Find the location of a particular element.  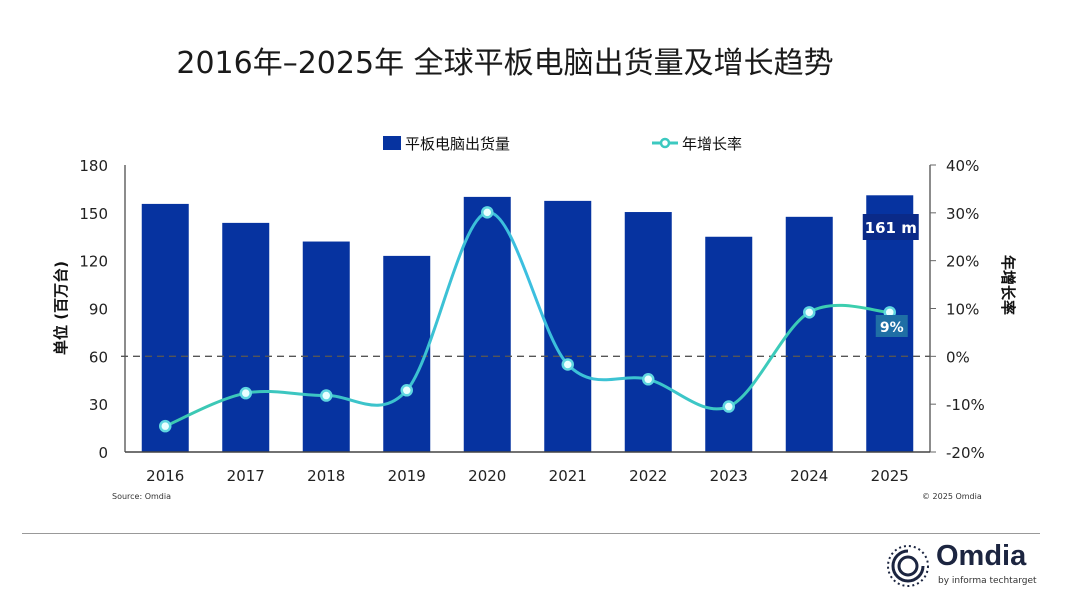

bar-2020 is located at coordinates (487, 324).